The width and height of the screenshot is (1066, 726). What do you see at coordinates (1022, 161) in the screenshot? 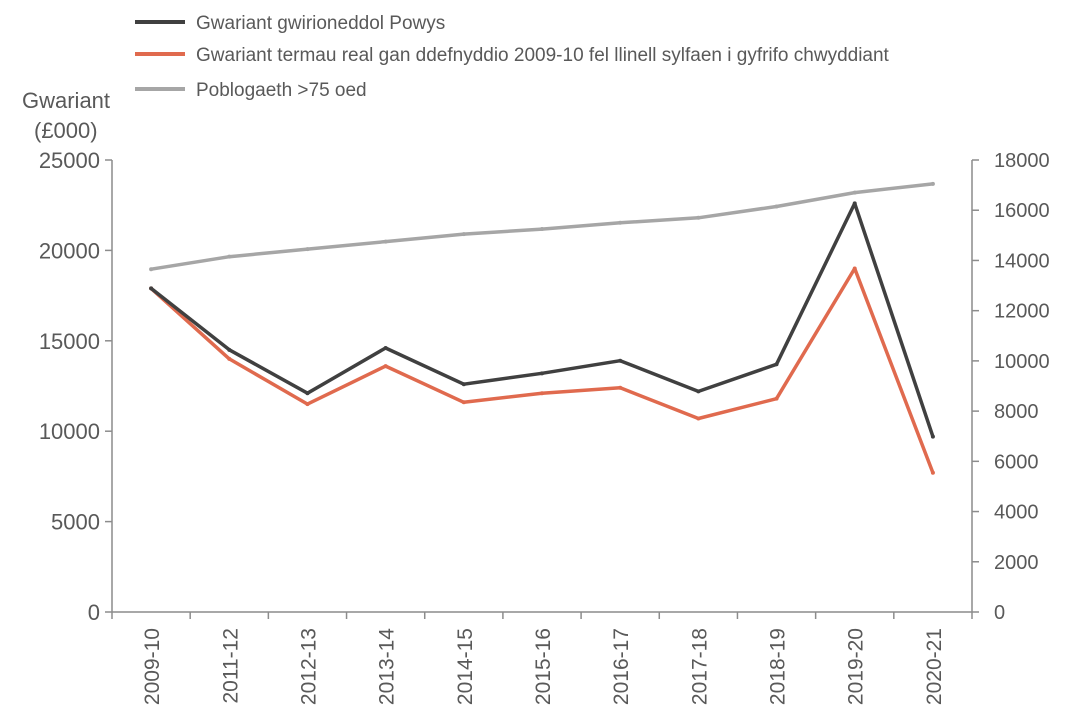
I see `y-right-tick-label: 18000` at bounding box center [1022, 161].